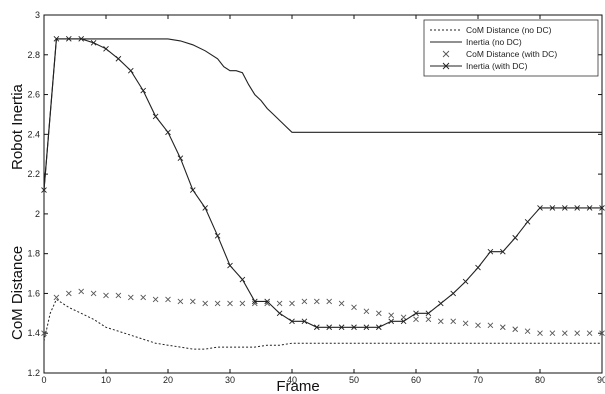 This screenshot has height=394, width=605. What do you see at coordinates (33, 333) in the screenshot?
I see `y-tick-label: 1.4` at bounding box center [33, 333].